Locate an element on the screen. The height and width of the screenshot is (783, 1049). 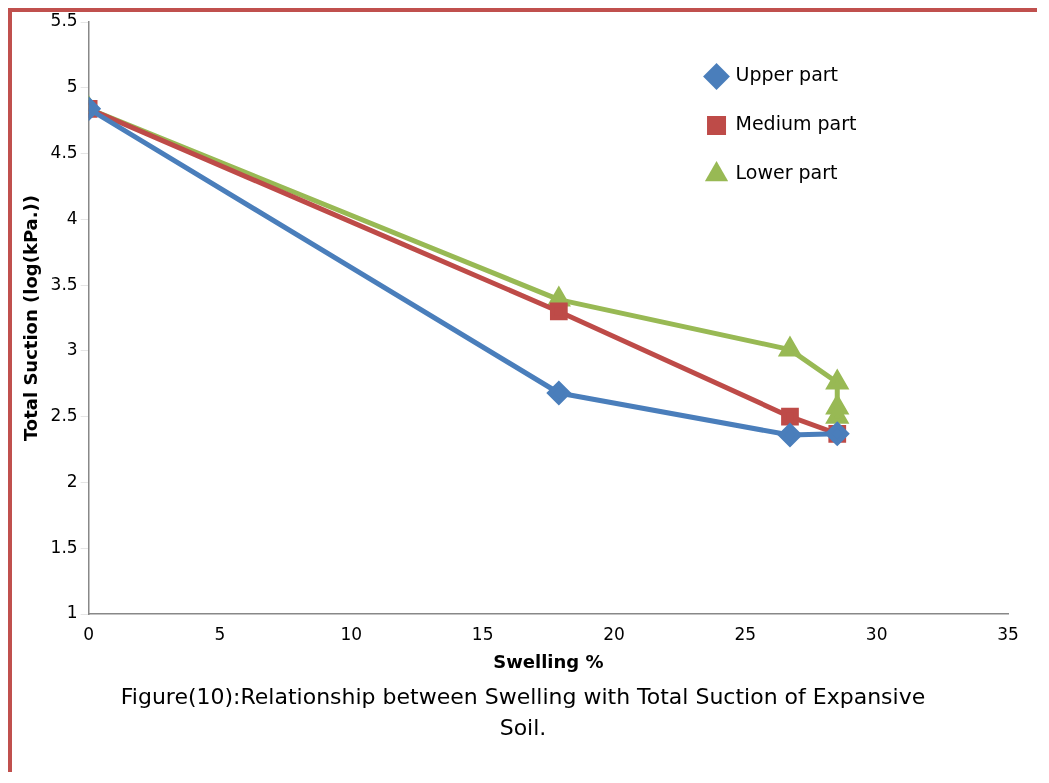
y-tick-label: 2 is located at coordinates (72, 480).